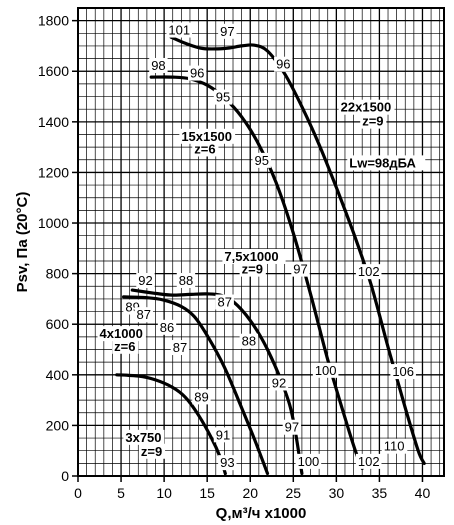 The image size is (454, 525). I want to click on noise-level-label: 98, so click(158, 65).